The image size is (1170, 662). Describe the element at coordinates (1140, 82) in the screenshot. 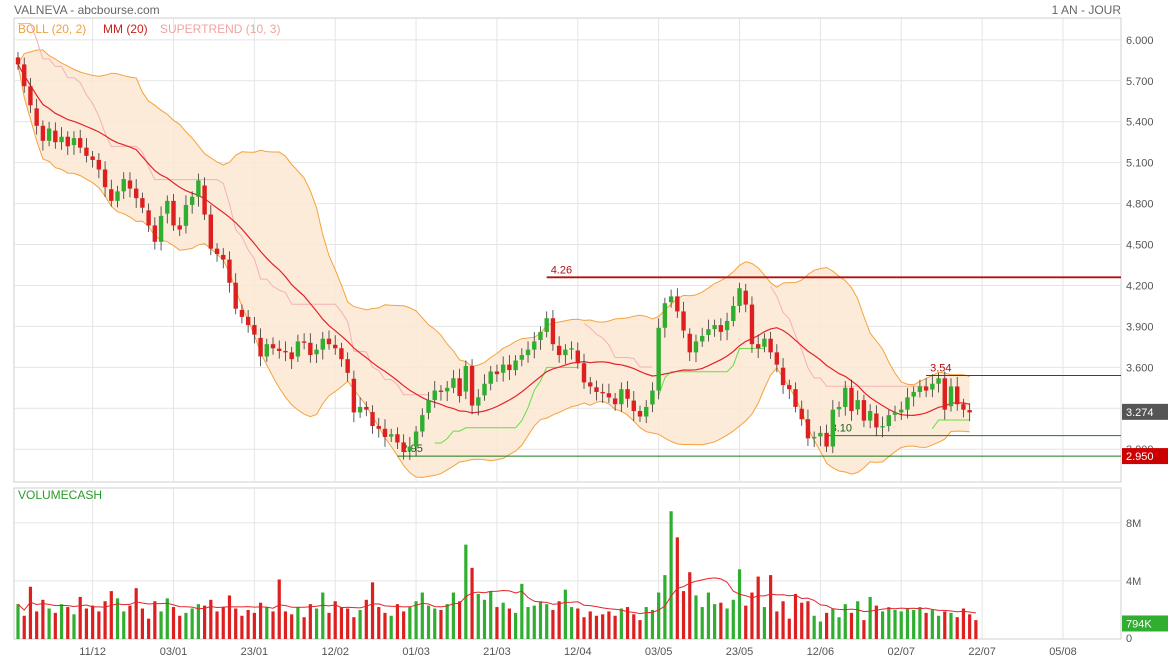

I see `y-tick-label: 5.700` at that location.